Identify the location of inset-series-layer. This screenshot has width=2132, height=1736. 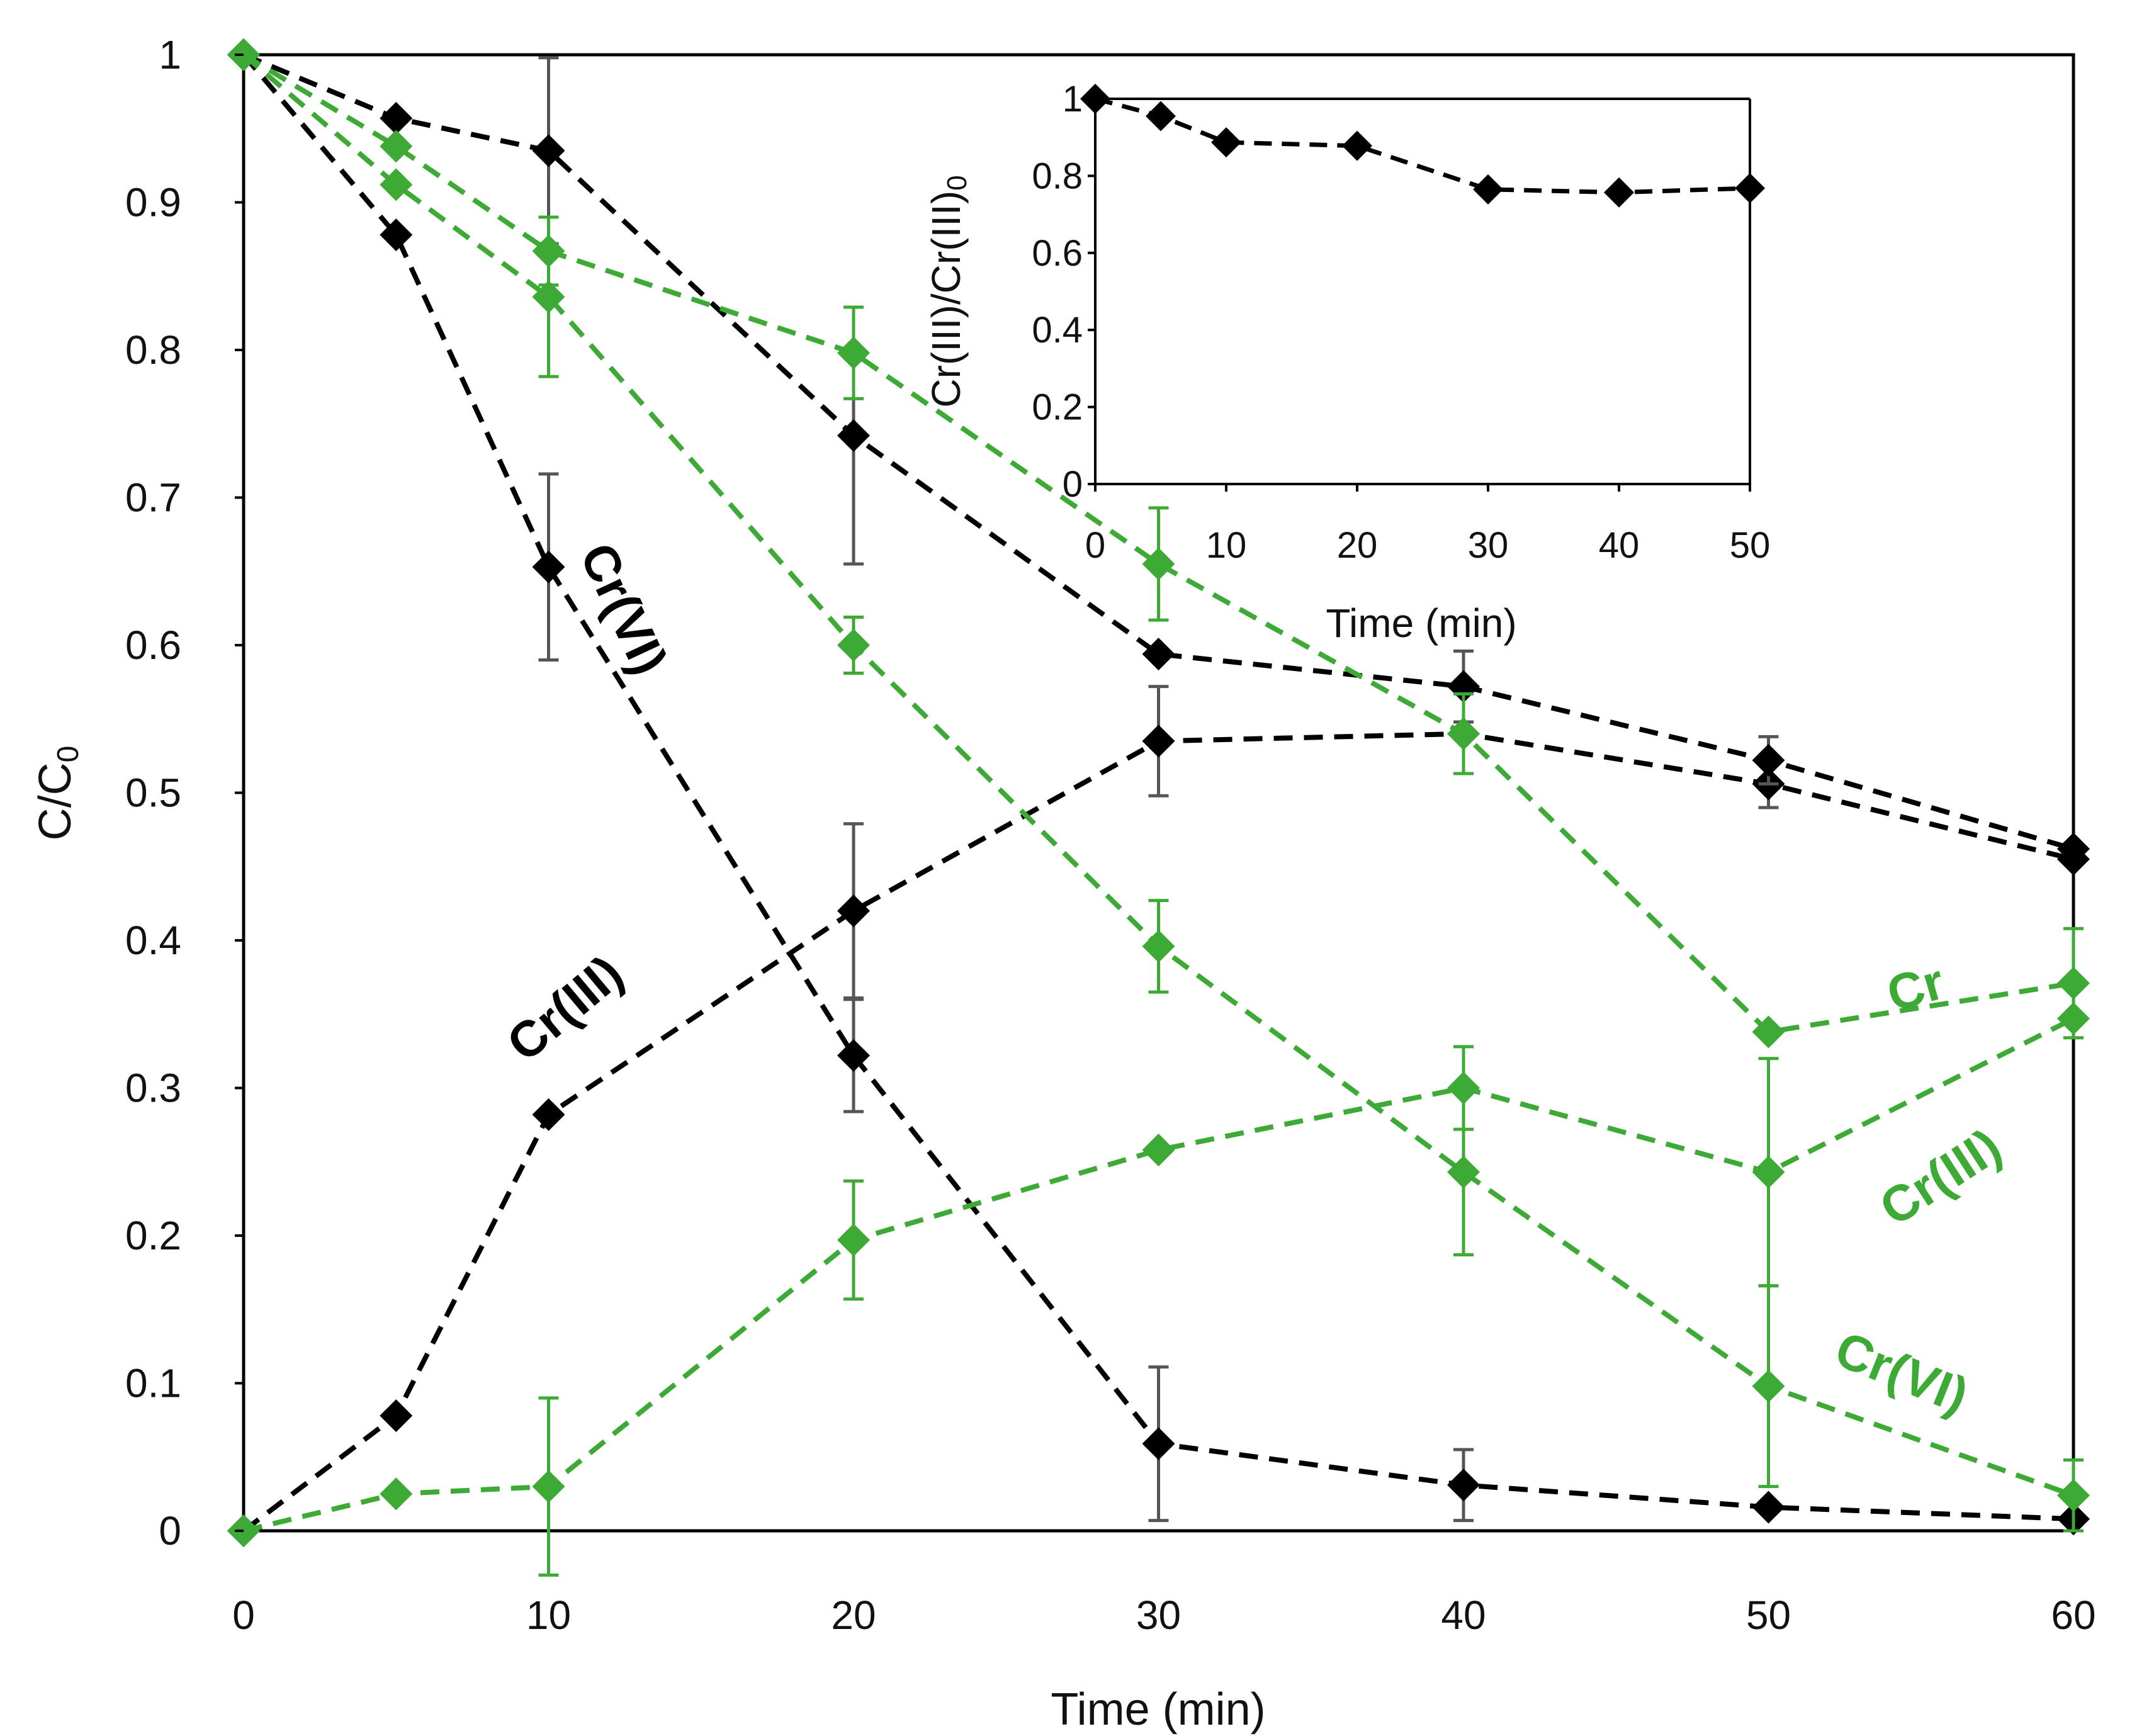
(1422, 146).